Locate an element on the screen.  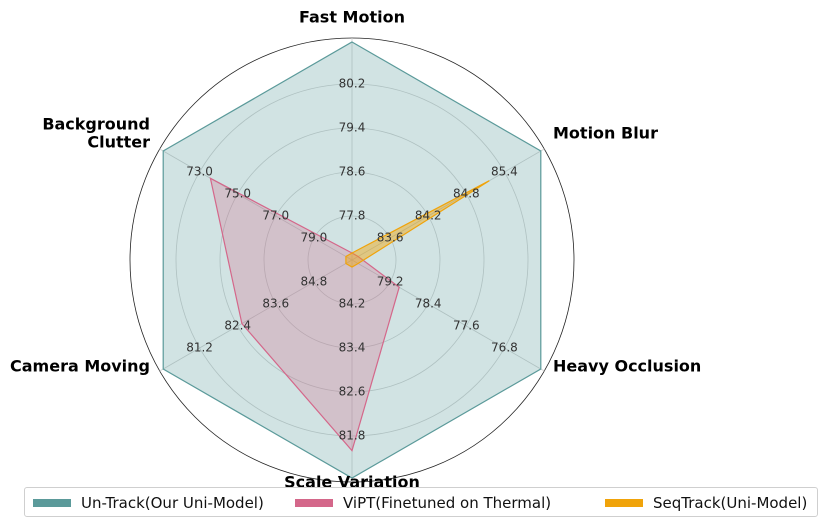
axis-label-3: Heavy Occlusion is located at coordinates (627, 366).